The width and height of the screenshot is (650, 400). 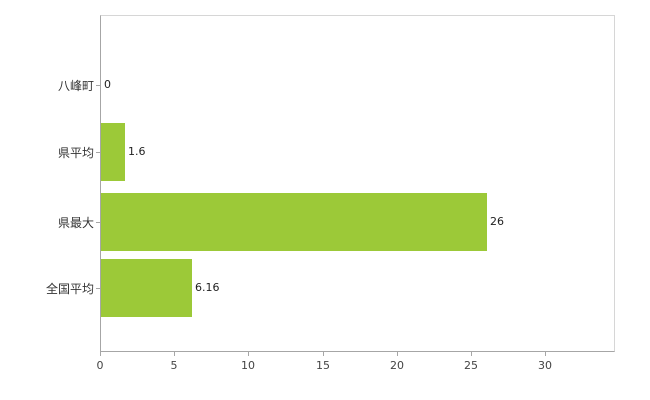 What do you see at coordinates (545, 365) in the screenshot?
I see `x-axis-tick-label: 30` at bounding box center [545, 365].